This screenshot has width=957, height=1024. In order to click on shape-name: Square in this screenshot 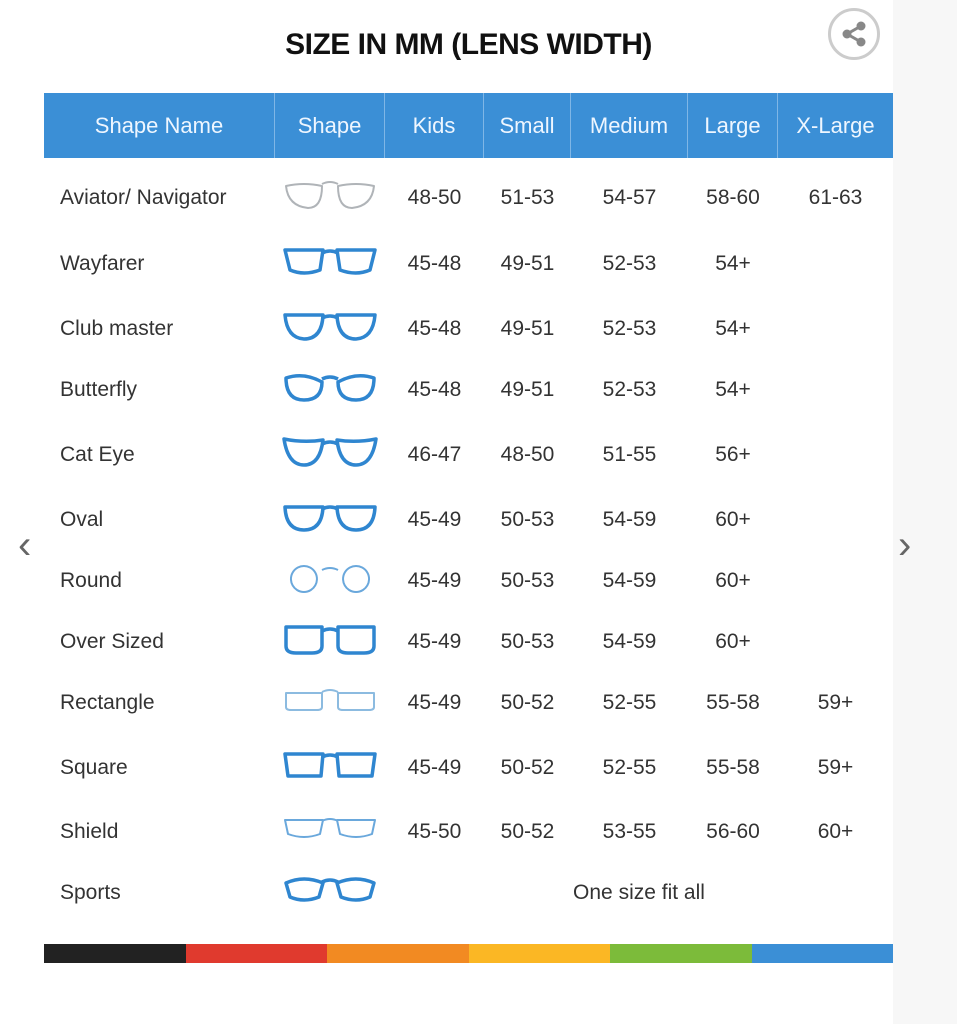, I will do `click(94, 767)`.